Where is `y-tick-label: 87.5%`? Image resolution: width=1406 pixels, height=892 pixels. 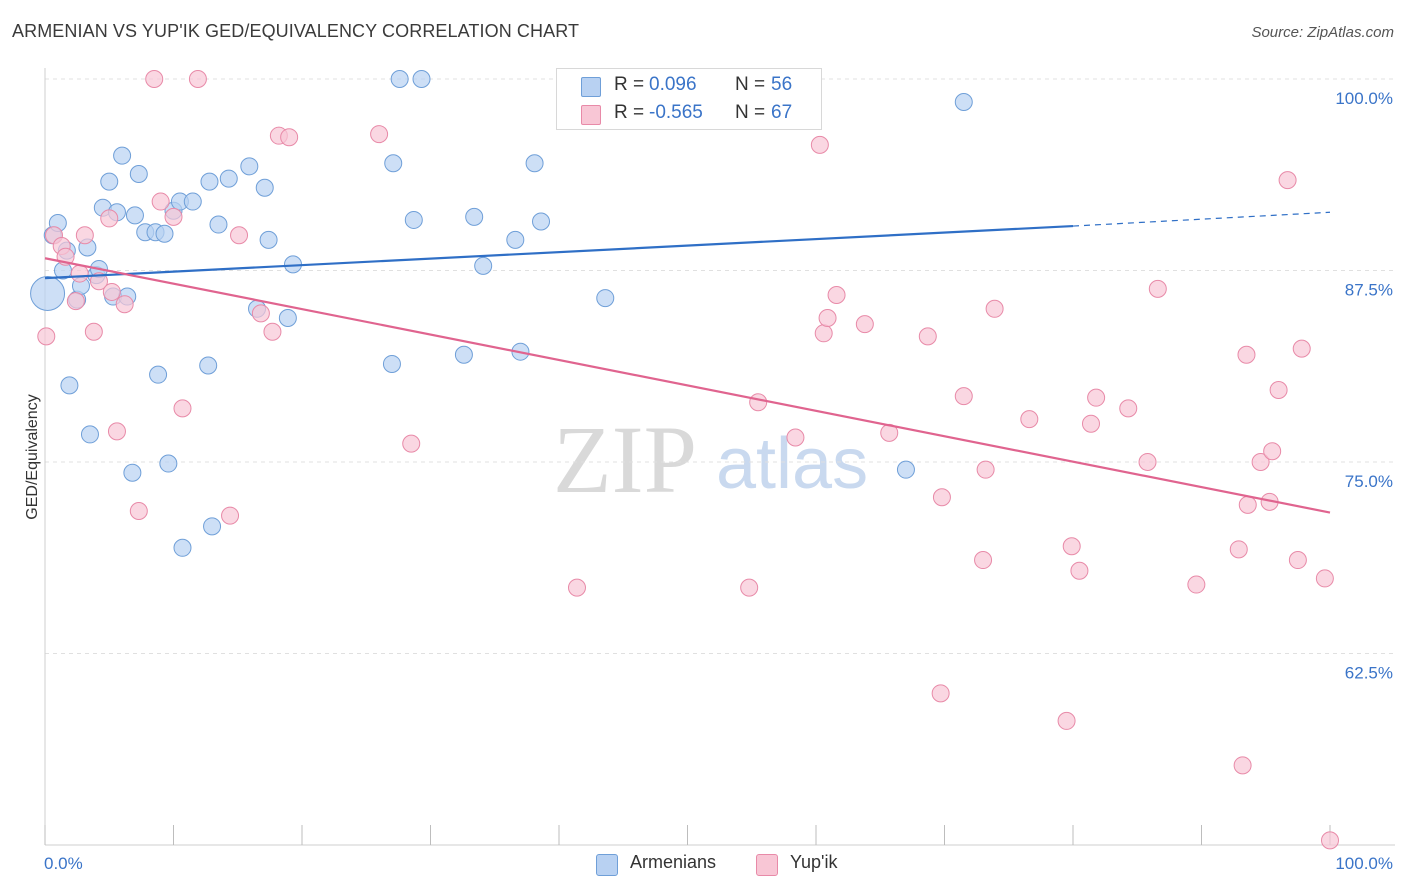 y-tick-label: 87.5% is located at coordinates (1369, 290).